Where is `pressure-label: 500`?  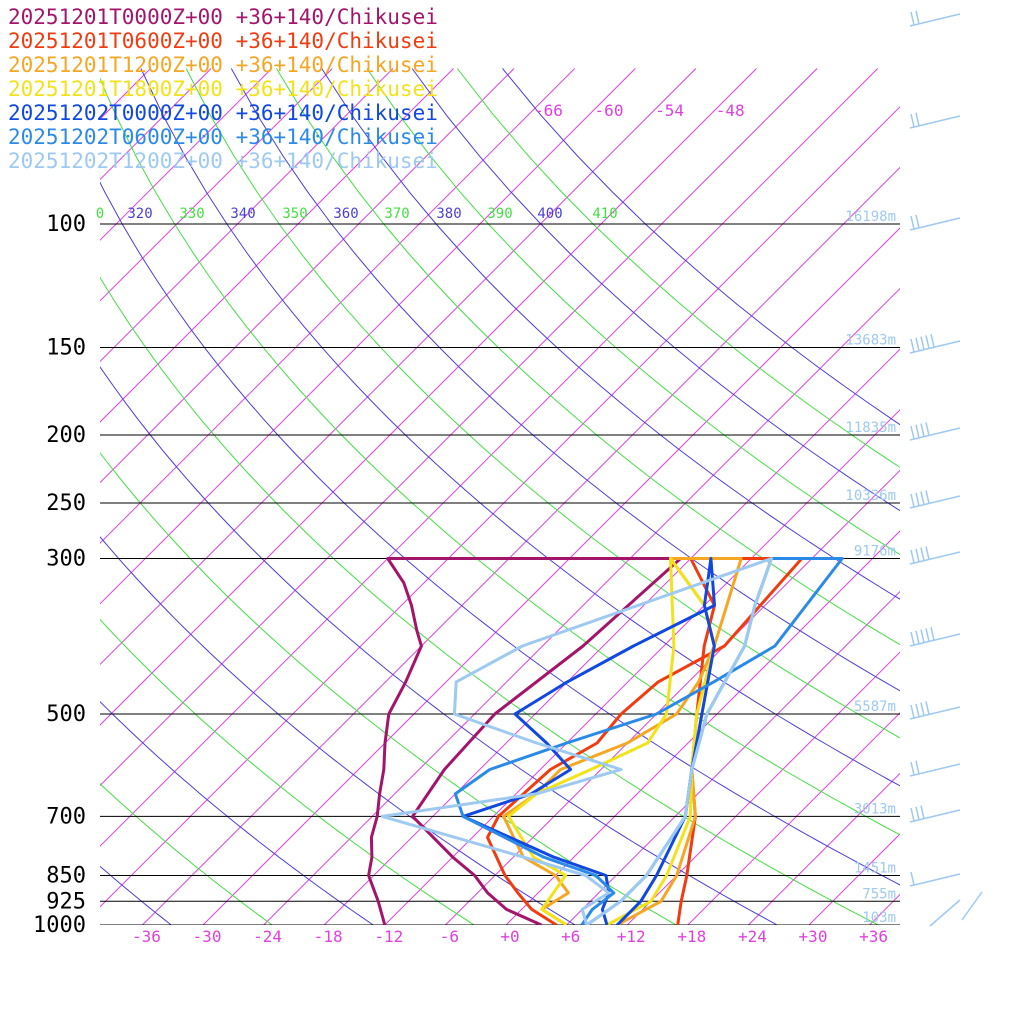 pressure-label: 500 is located at coordinates (66, 714).